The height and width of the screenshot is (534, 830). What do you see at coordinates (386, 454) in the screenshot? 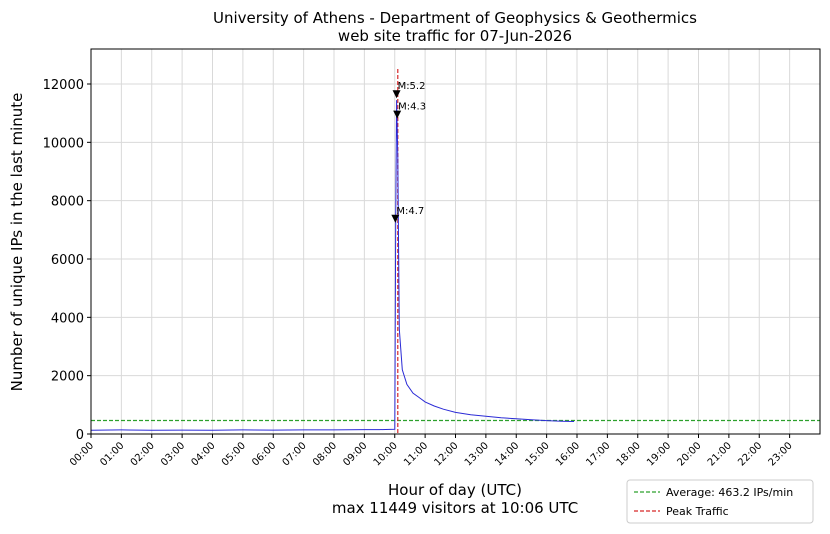
I see `x-tick-label: 10:00` at bounding box center [386, 454].